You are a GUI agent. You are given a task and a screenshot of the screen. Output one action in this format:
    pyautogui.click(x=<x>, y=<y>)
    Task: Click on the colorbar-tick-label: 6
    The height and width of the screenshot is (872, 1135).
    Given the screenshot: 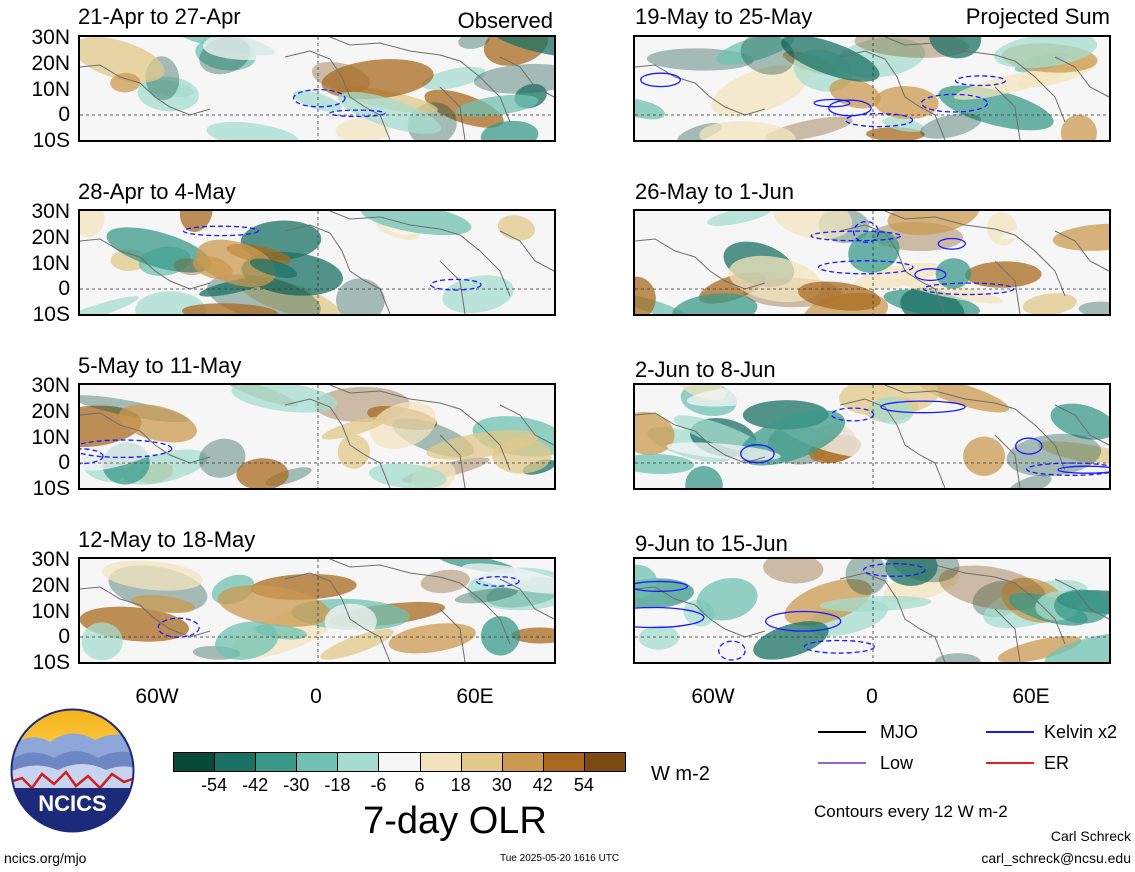 What is the action you would take?
    pyautogui.click(x=419, y=785)
    